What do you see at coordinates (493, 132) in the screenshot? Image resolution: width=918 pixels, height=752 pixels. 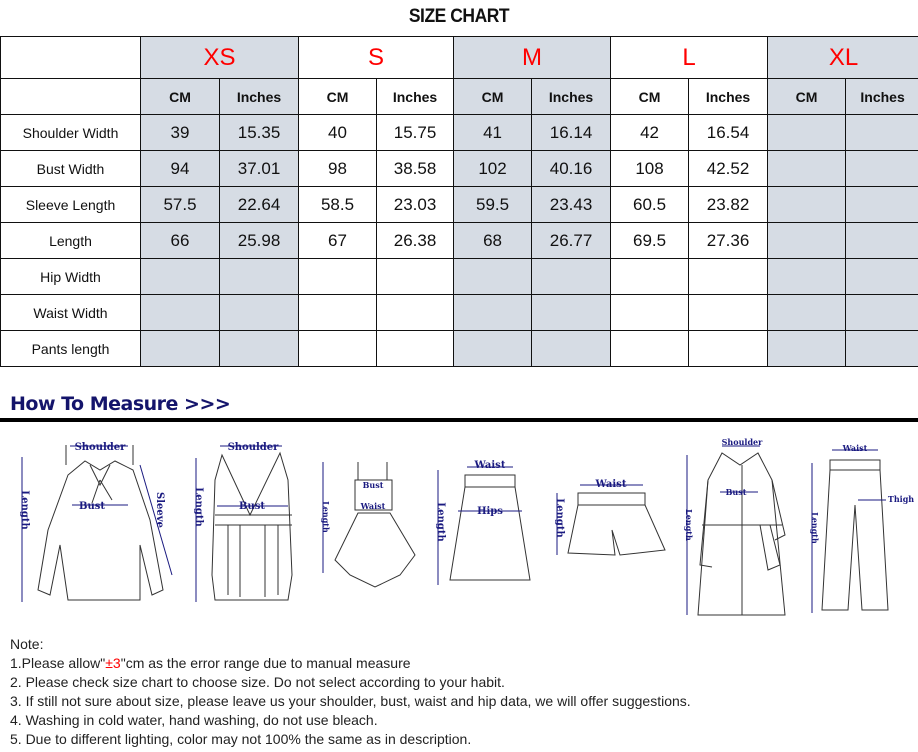 I see `value-cell: 41` at bounding box center [493, 132].